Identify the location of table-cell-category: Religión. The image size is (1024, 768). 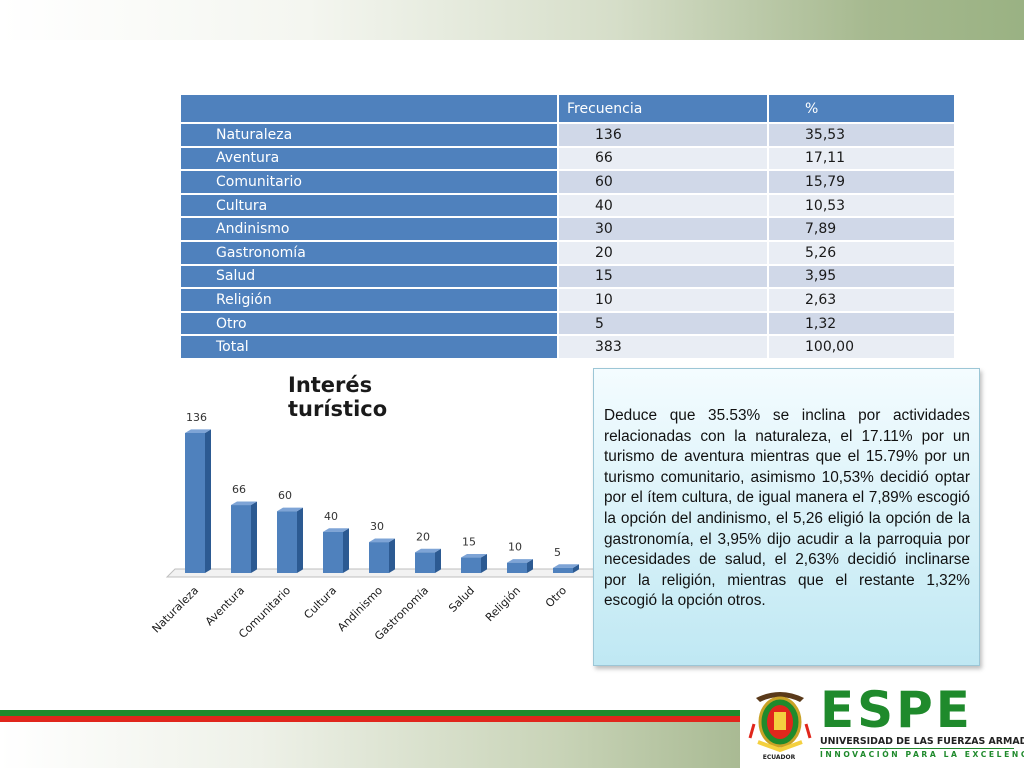
(370, 301).